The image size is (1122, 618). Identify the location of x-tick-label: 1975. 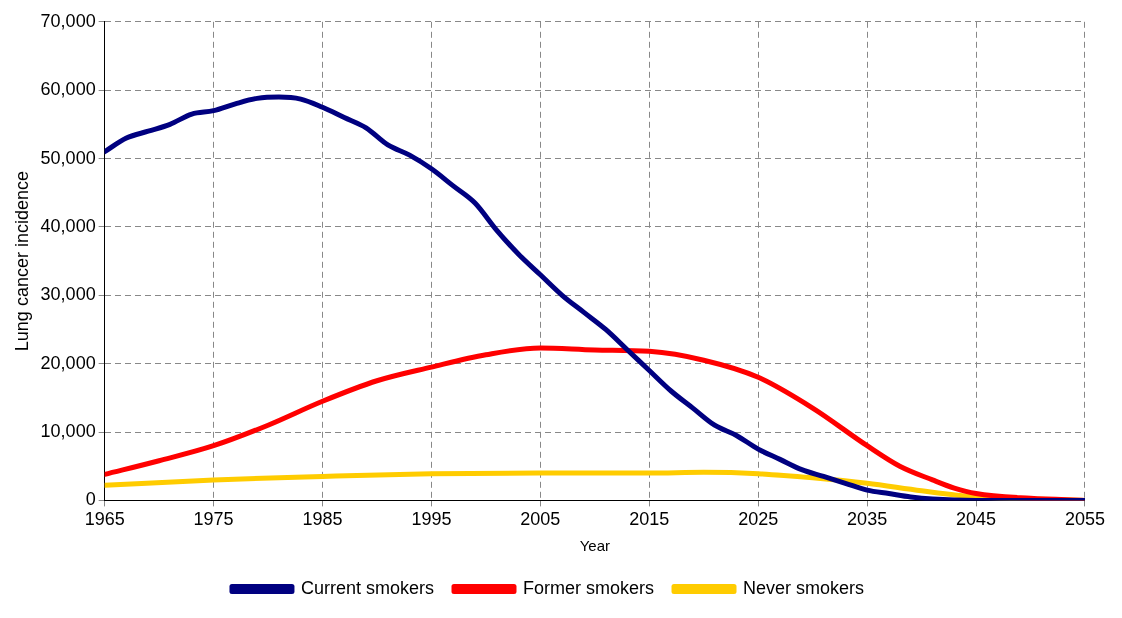
(213, 519).